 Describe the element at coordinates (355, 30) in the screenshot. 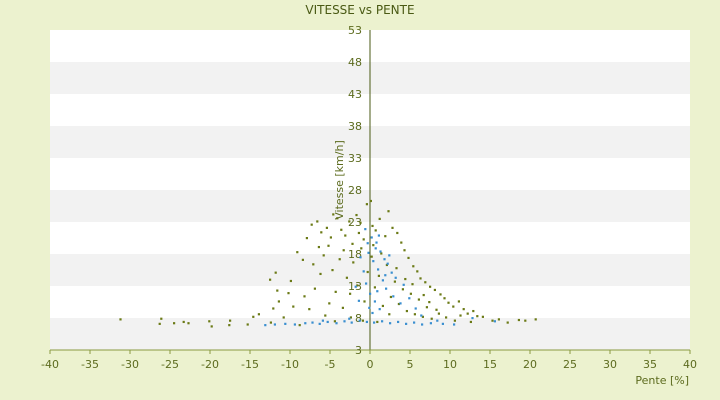

I see `y-tick-label: 53` at that location.